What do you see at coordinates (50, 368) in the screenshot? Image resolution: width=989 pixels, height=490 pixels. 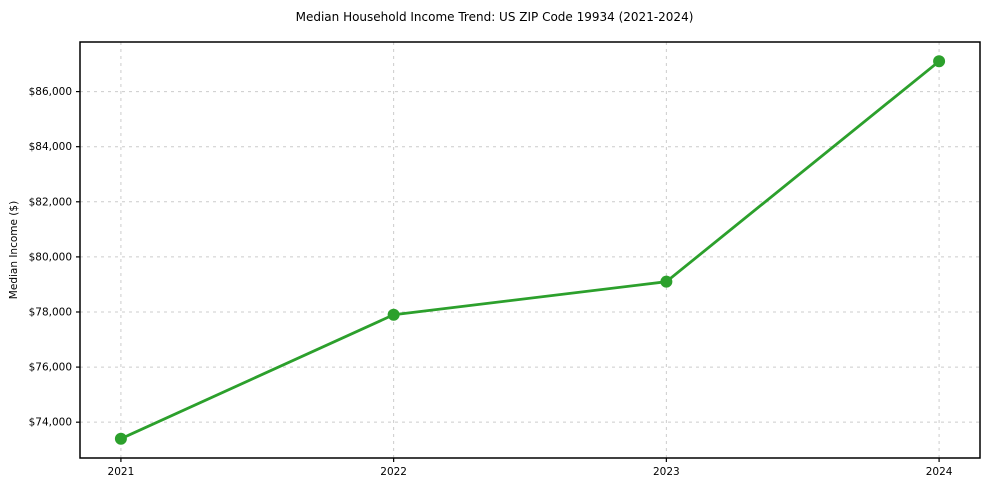 I see `y-tick-label: $76,000` at bounding box center [50, 368].